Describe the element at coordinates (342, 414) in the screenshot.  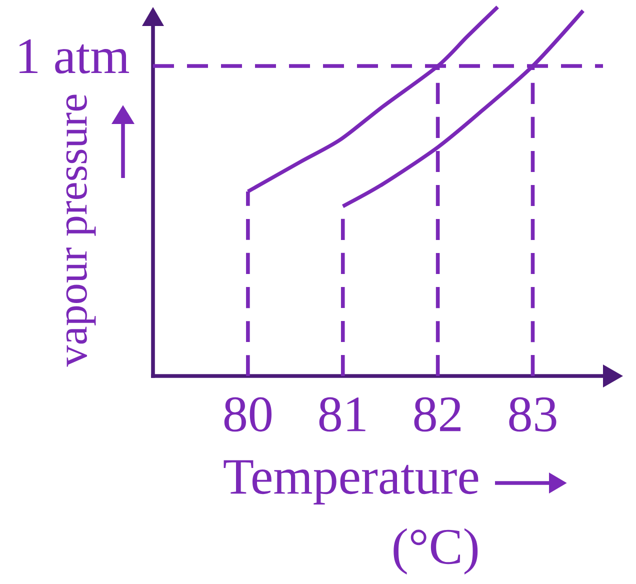
I see `x-tick-label: 81` at that location.